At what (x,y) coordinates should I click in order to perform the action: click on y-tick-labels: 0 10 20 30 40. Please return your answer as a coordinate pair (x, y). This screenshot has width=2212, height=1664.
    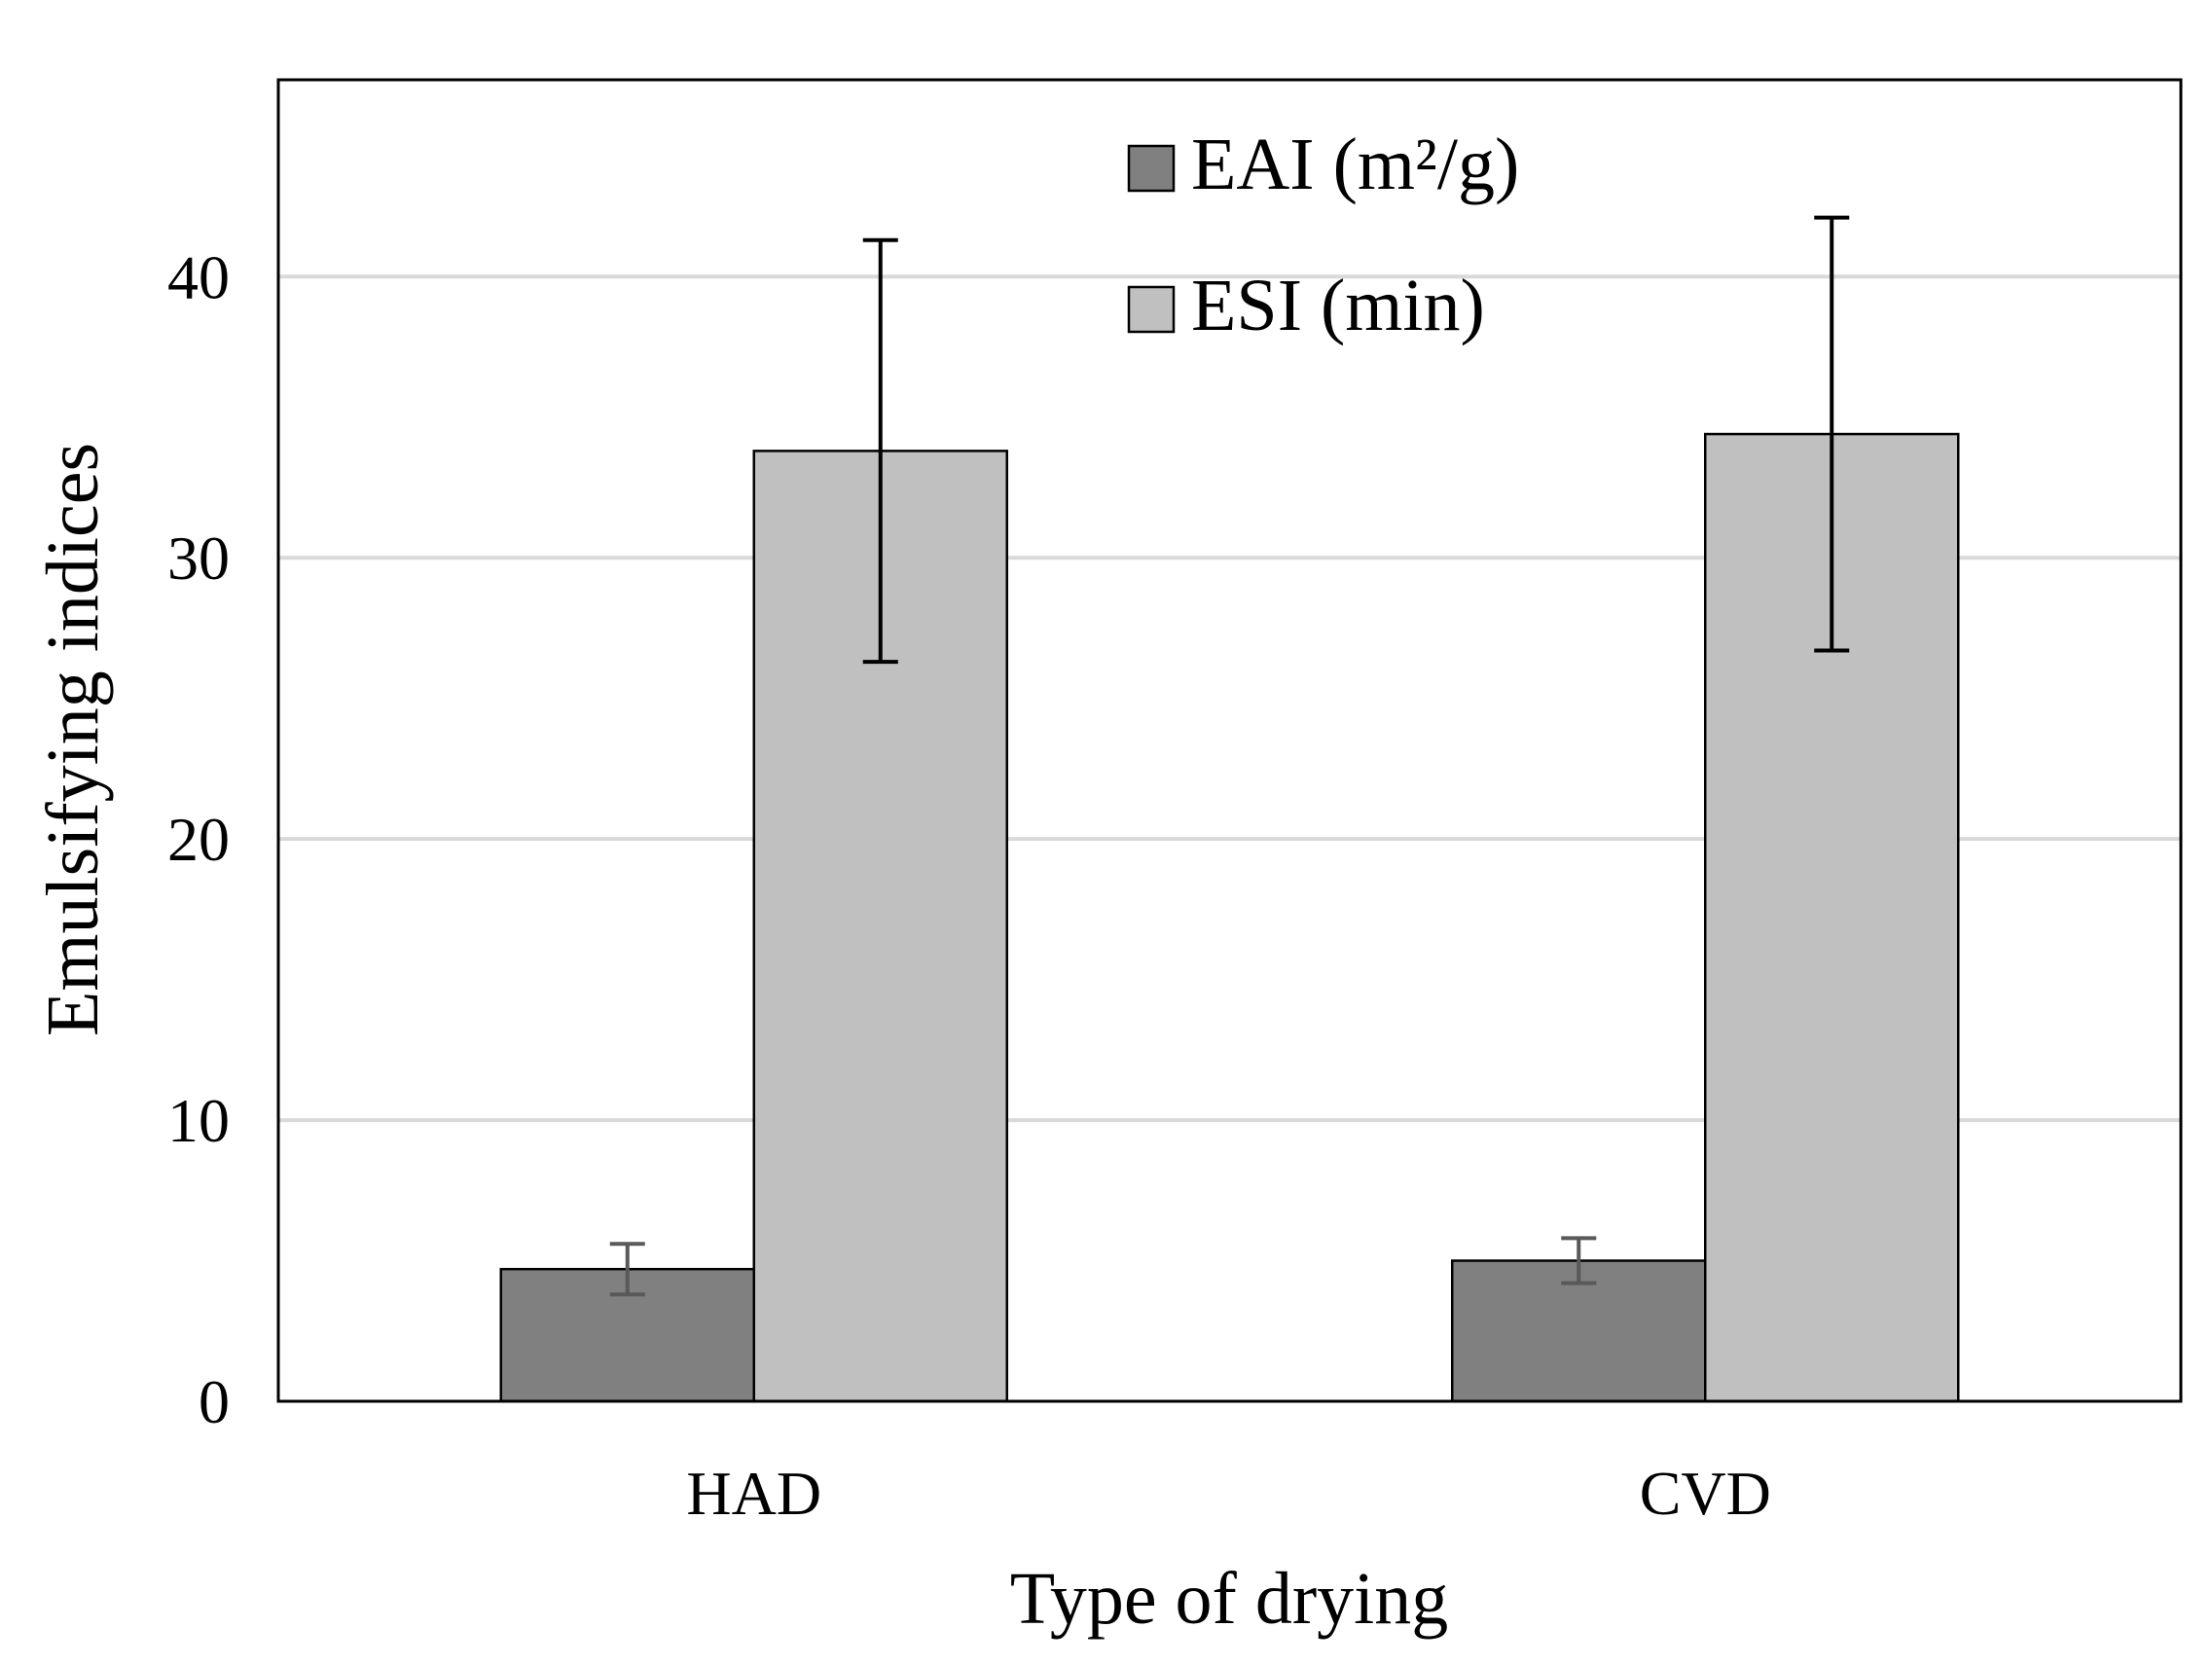
    Looking at the image, I should click on (198, 839).